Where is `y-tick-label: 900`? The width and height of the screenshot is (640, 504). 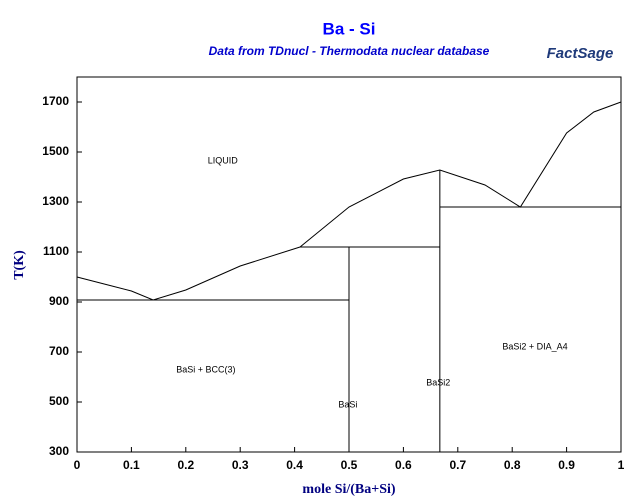
y-tick-label: 900 is located at coordinates (59, 301).